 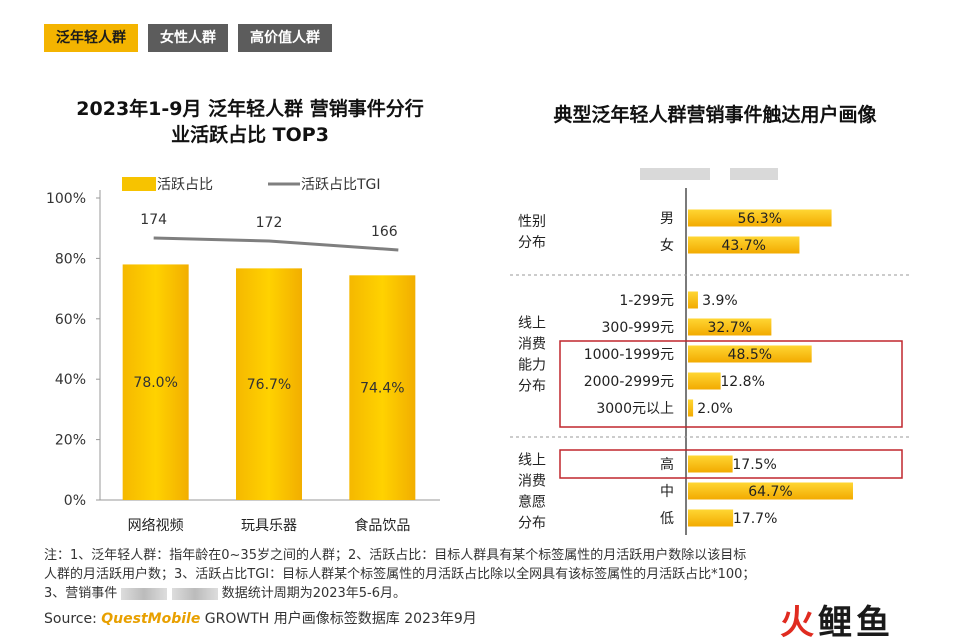 I want to click on hbar-value-label: 43.7%, so click(x=743, y=246).